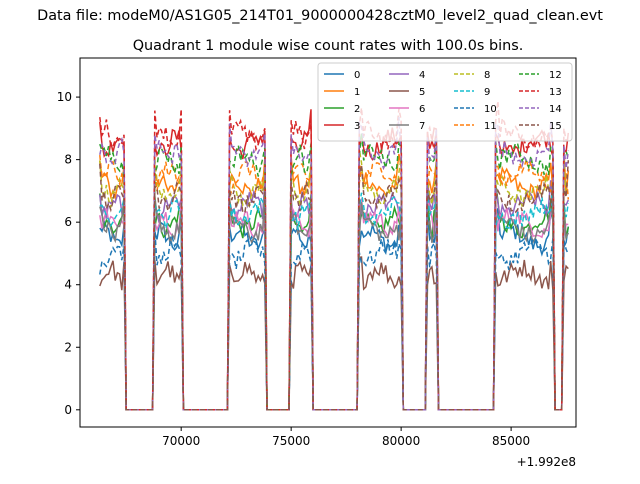 This screenshot has width=640, height=484. Describe the element at coordinates (490, 126) in the screenshot. I see `legend-label-11: 11` at that location.